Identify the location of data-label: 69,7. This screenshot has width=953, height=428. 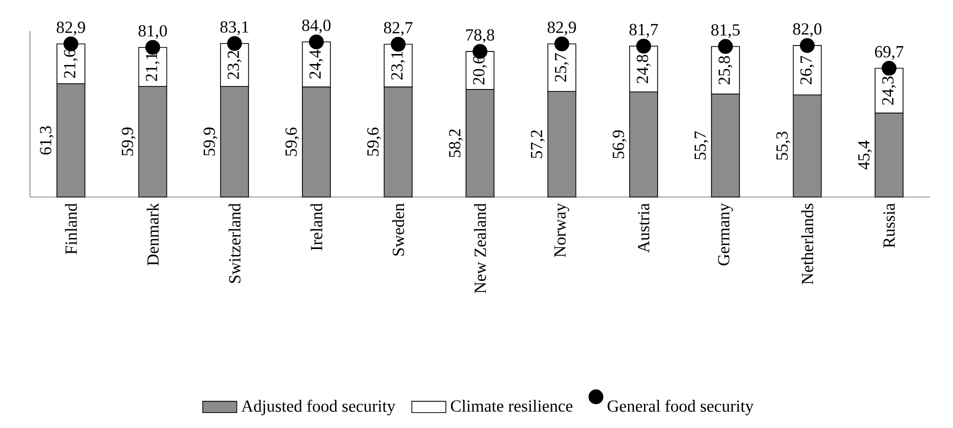
(889, 53).